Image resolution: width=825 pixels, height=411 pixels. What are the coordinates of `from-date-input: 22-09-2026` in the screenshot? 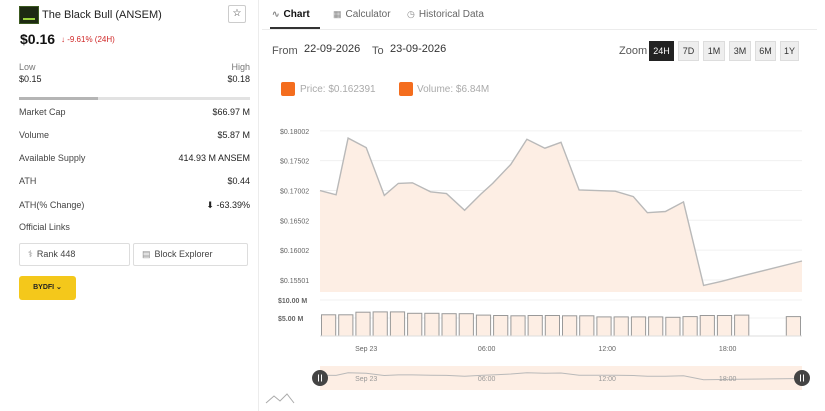 It's located at (332, 49).